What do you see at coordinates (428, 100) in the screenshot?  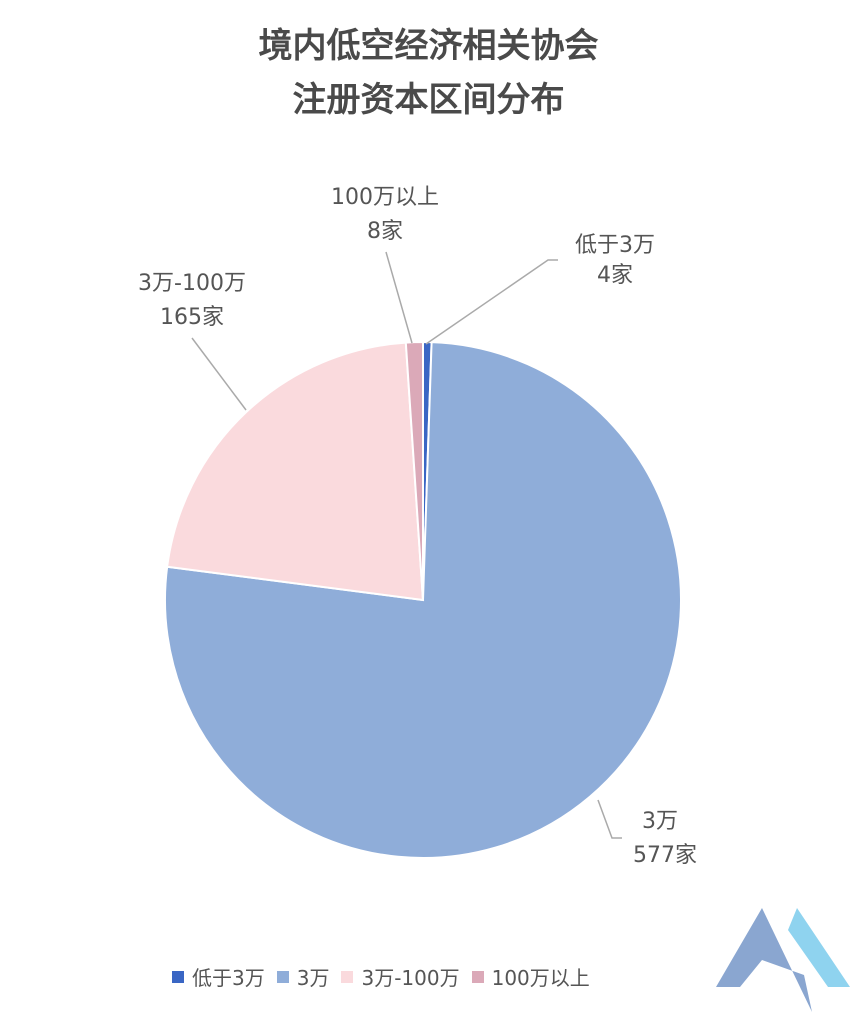 I see `chart-title-line-2: 注册资本区间分布` at bounding box center [428, 100].